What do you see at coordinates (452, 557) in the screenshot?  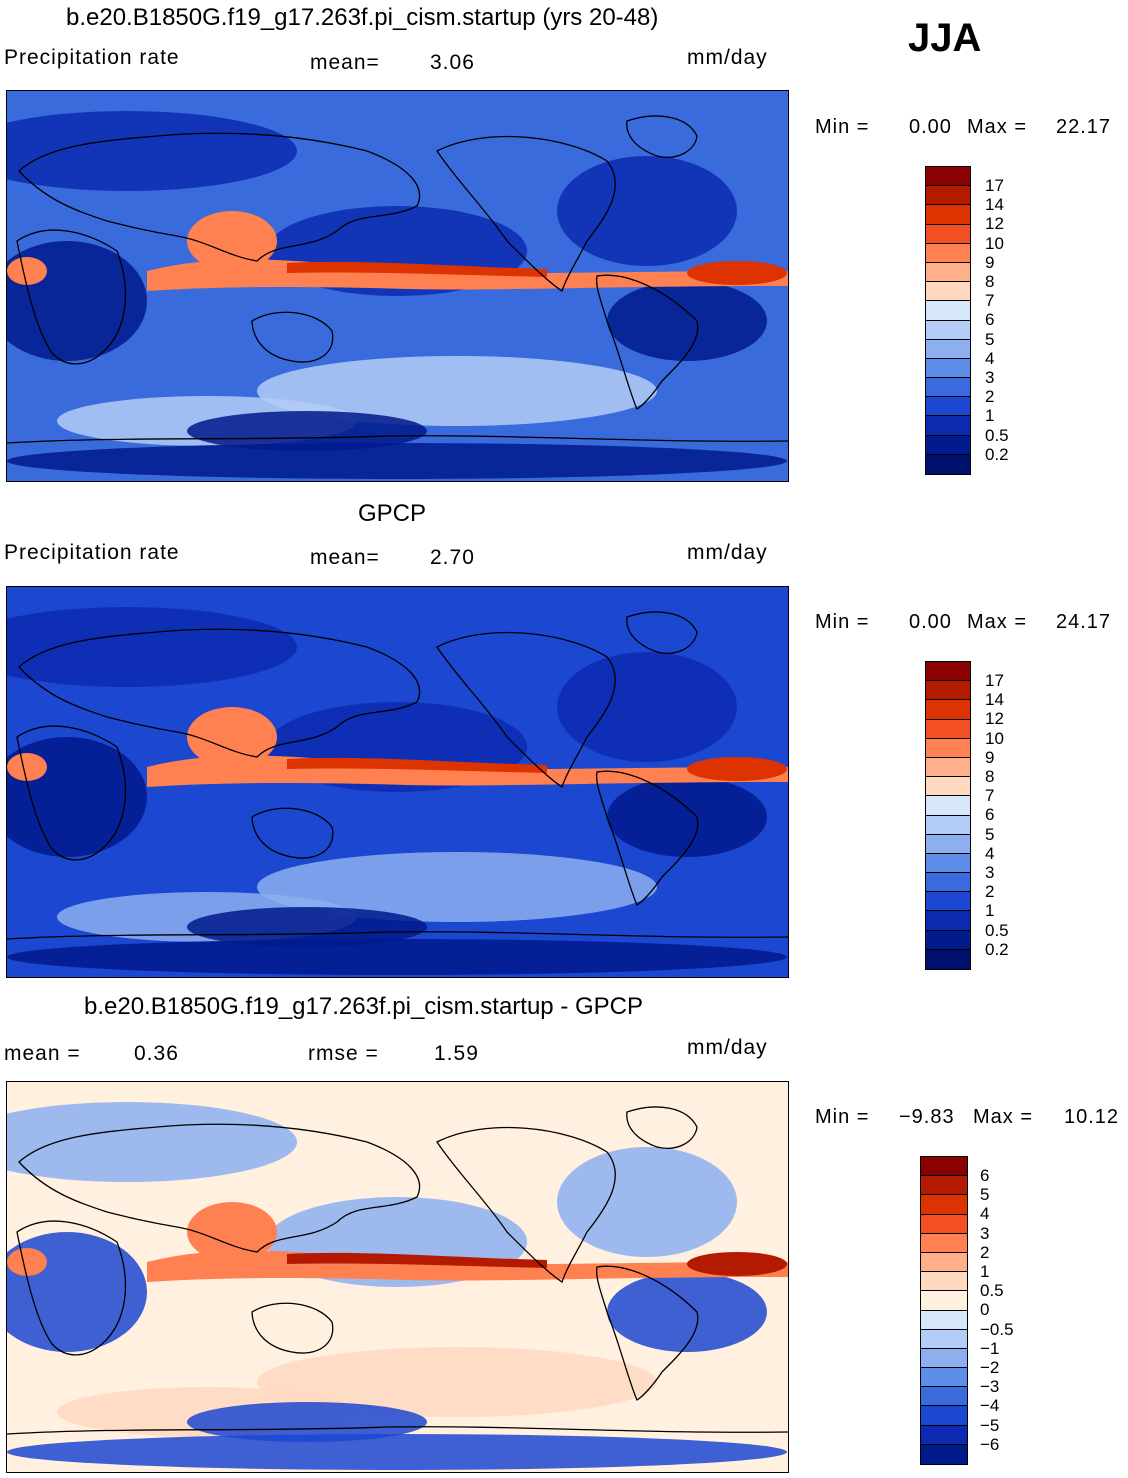 I see `mean-value: 2.70` at bounding box center [452, 557].